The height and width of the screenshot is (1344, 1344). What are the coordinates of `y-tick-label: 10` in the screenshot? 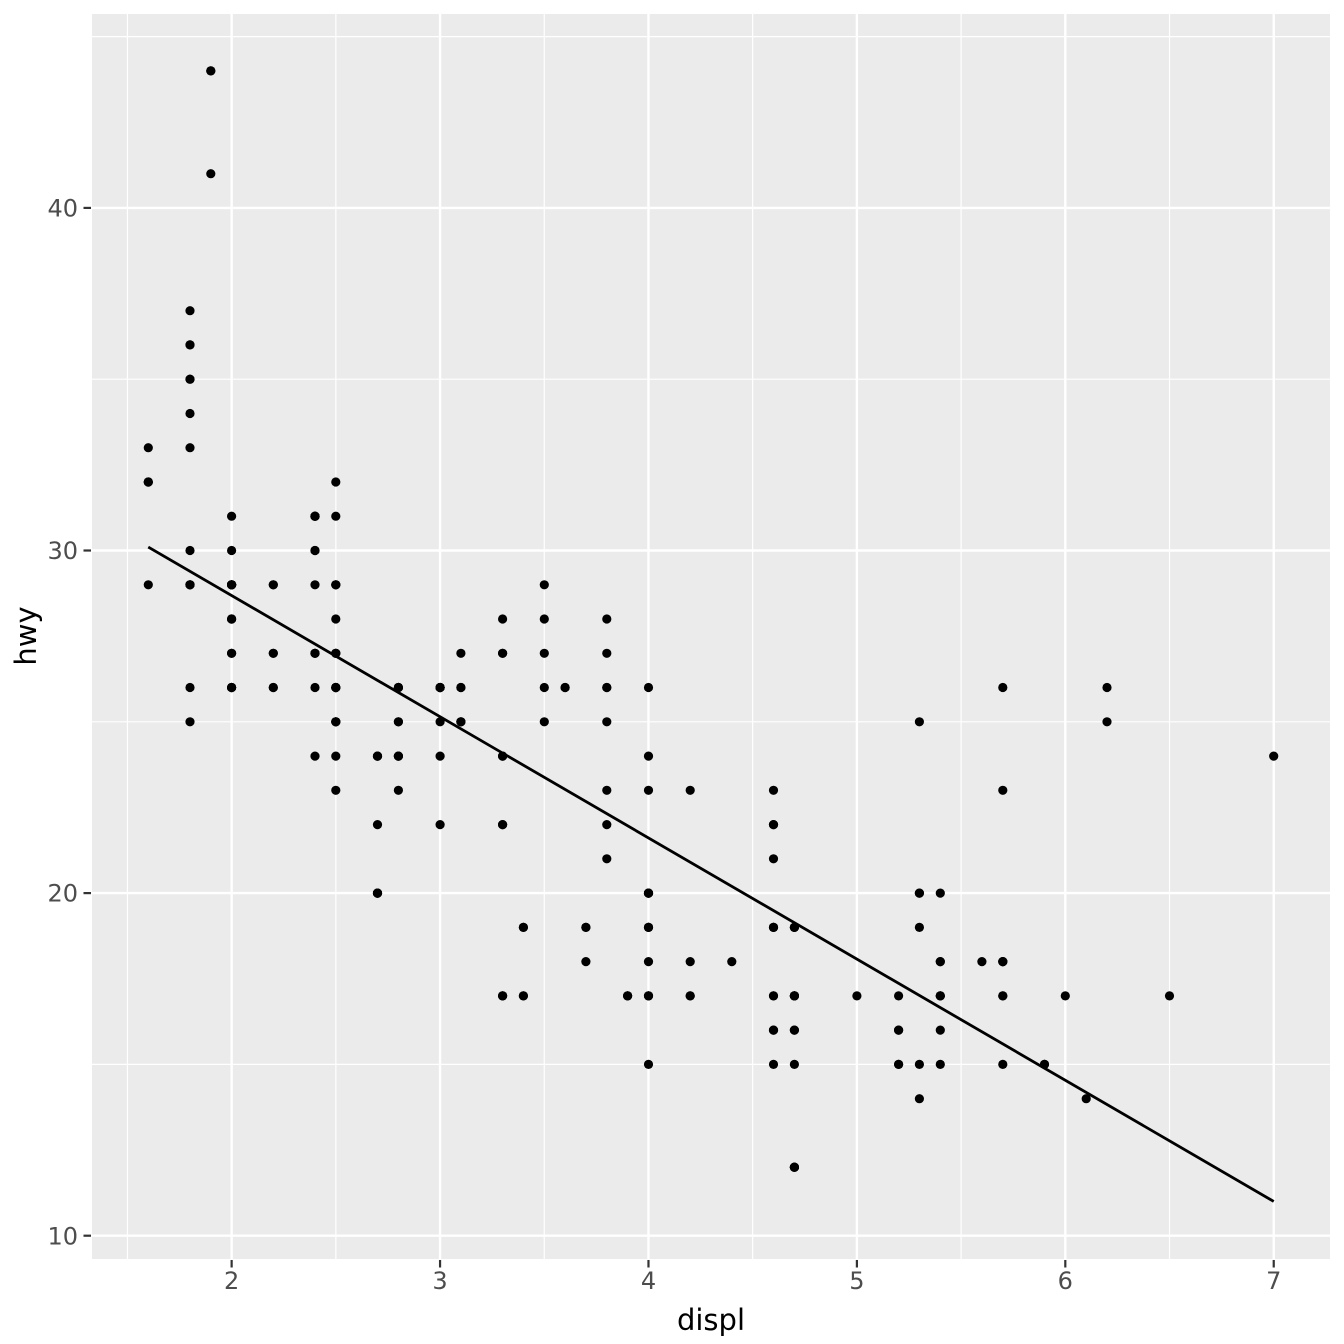 It's located at (62, 1236).